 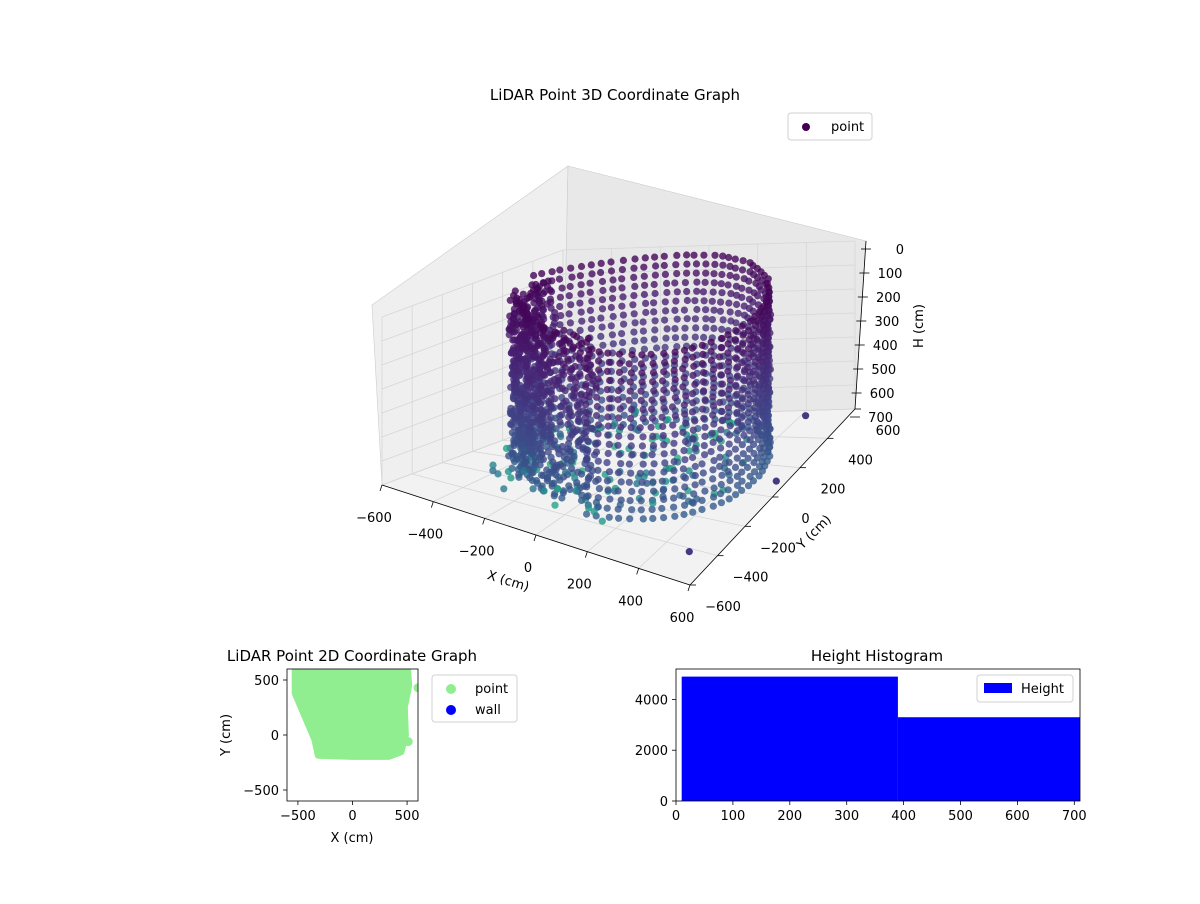 I want to click on h-tick-label: 300, so click(x=886, y=322).